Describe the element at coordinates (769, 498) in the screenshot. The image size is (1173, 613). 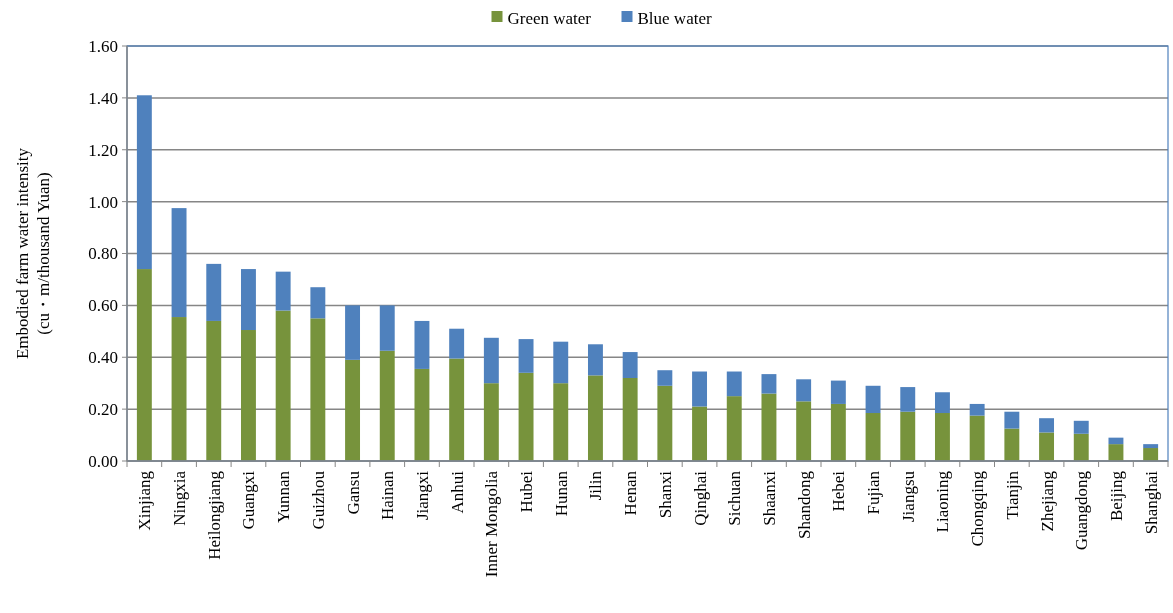
I see `x-tick-label: Shaanxi` at that location.